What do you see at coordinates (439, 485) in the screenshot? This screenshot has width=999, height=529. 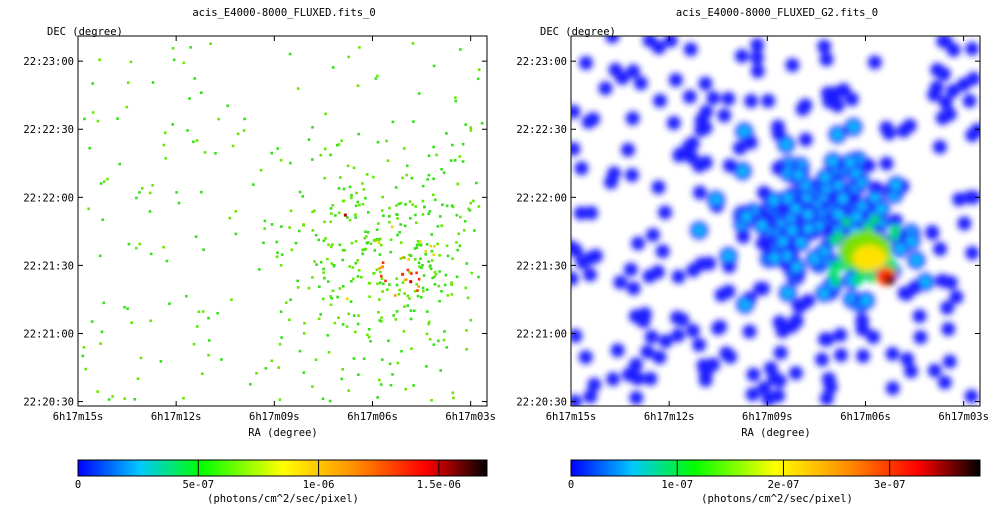 I see `colorbar-tick-label: 1.5e-06` at bounding box center [439, 485].